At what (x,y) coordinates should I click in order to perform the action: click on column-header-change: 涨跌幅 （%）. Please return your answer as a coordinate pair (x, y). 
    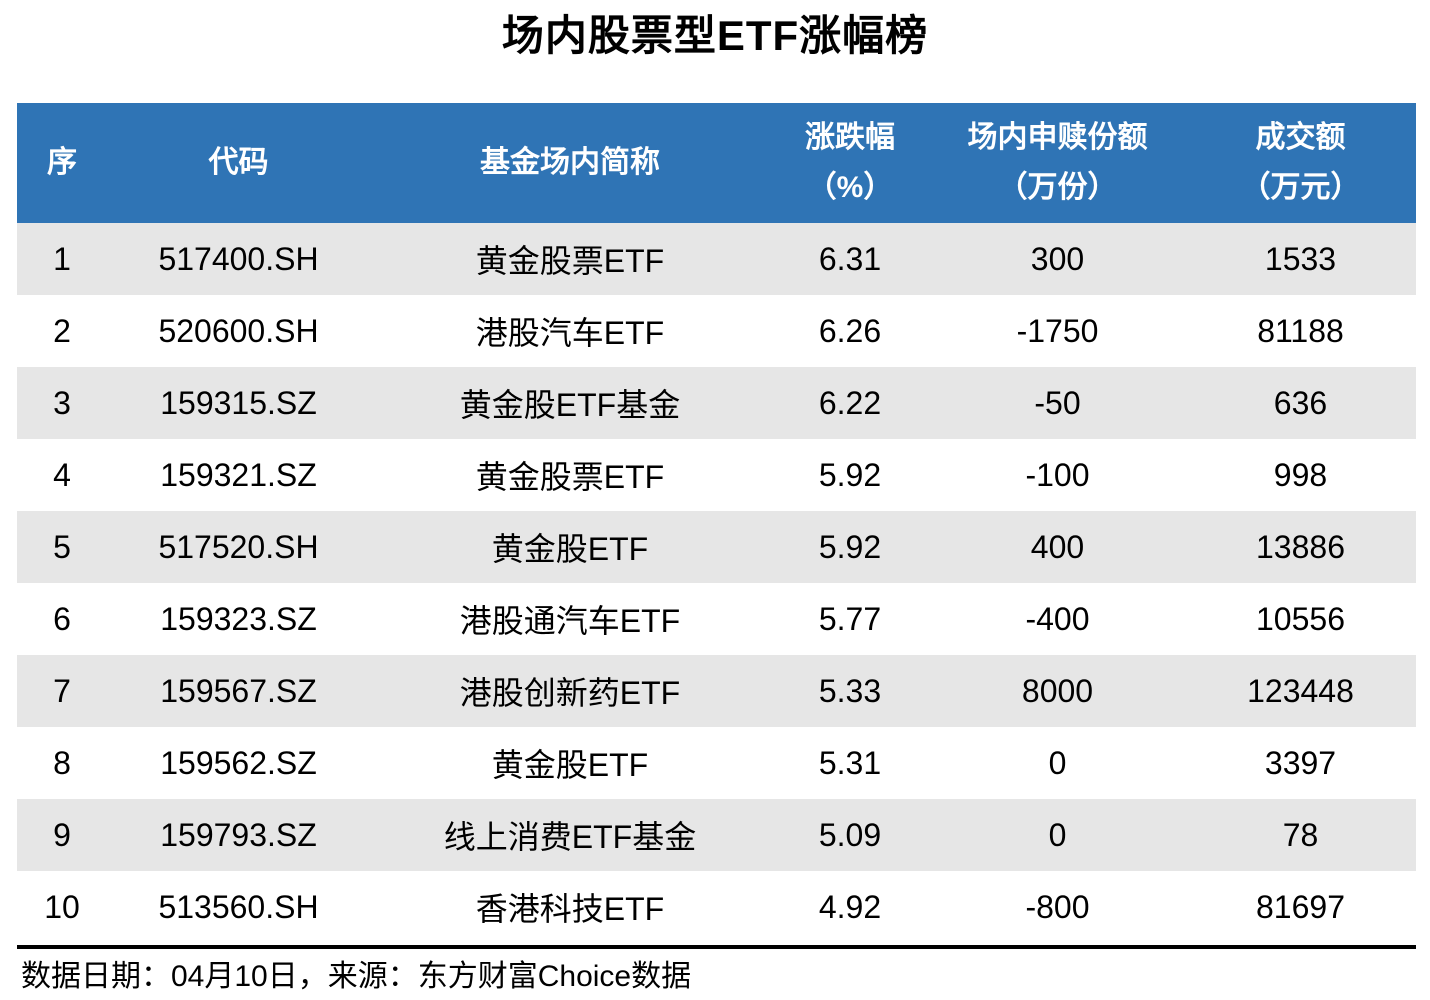
    Looking at the image, I should click on (850, 163).